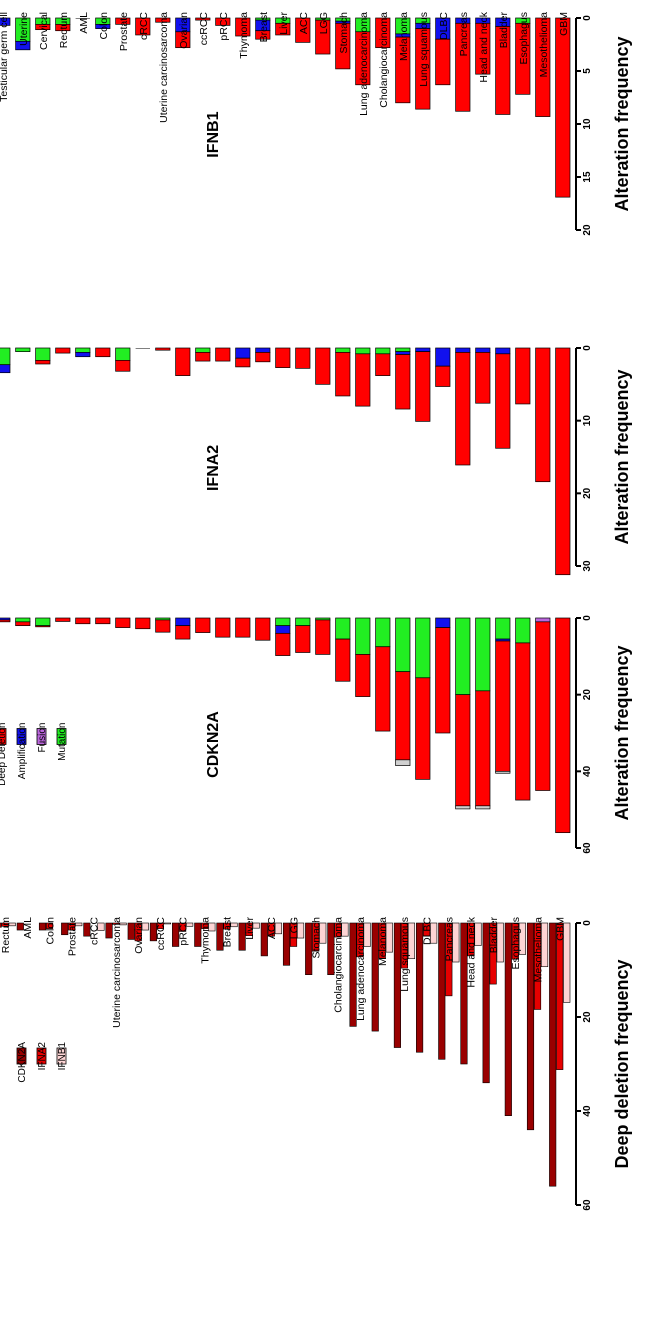 Image resolution: width=652 pixels, height=1335 pixels. What do you see at coordinates (522, 938) in the screenshot?
I see `bar-esophagus-ifnb1` at bounding box center [522, 938].